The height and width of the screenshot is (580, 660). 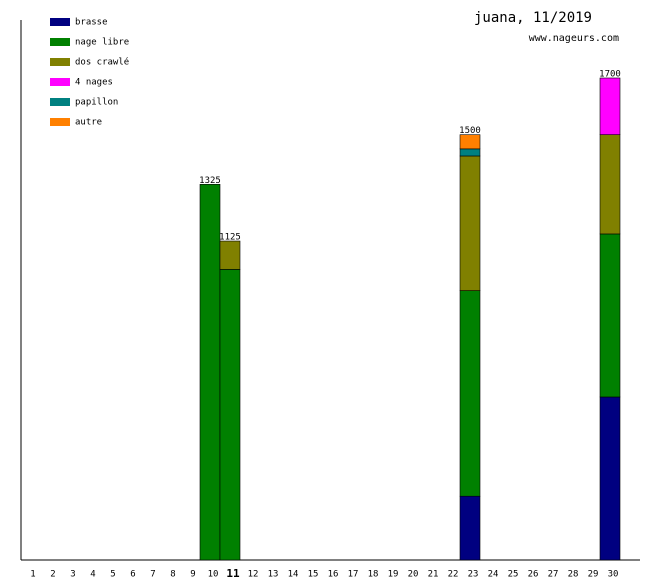 I want to click on x-tick-label: 1, so click(x=32, y=575).